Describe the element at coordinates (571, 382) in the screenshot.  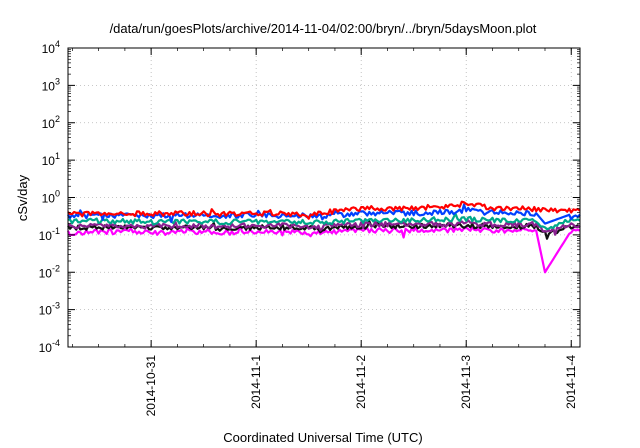
I see `x-tick-label: 2014-11-4` at that location.